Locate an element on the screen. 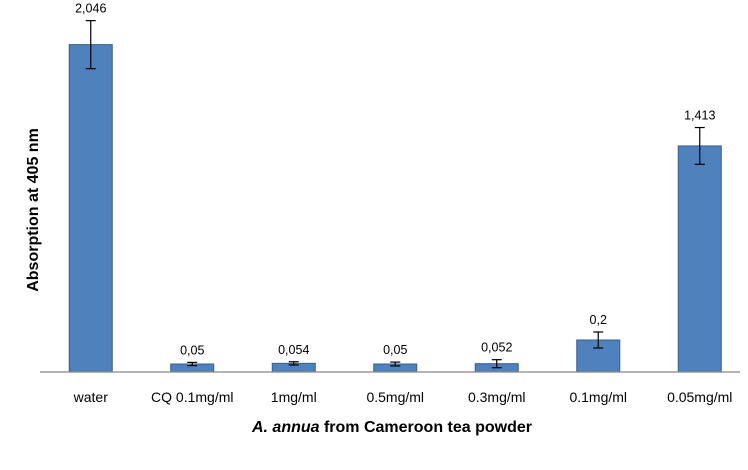  x-tick-label: 0.3mg/ml is located at coordinates (497, 397).